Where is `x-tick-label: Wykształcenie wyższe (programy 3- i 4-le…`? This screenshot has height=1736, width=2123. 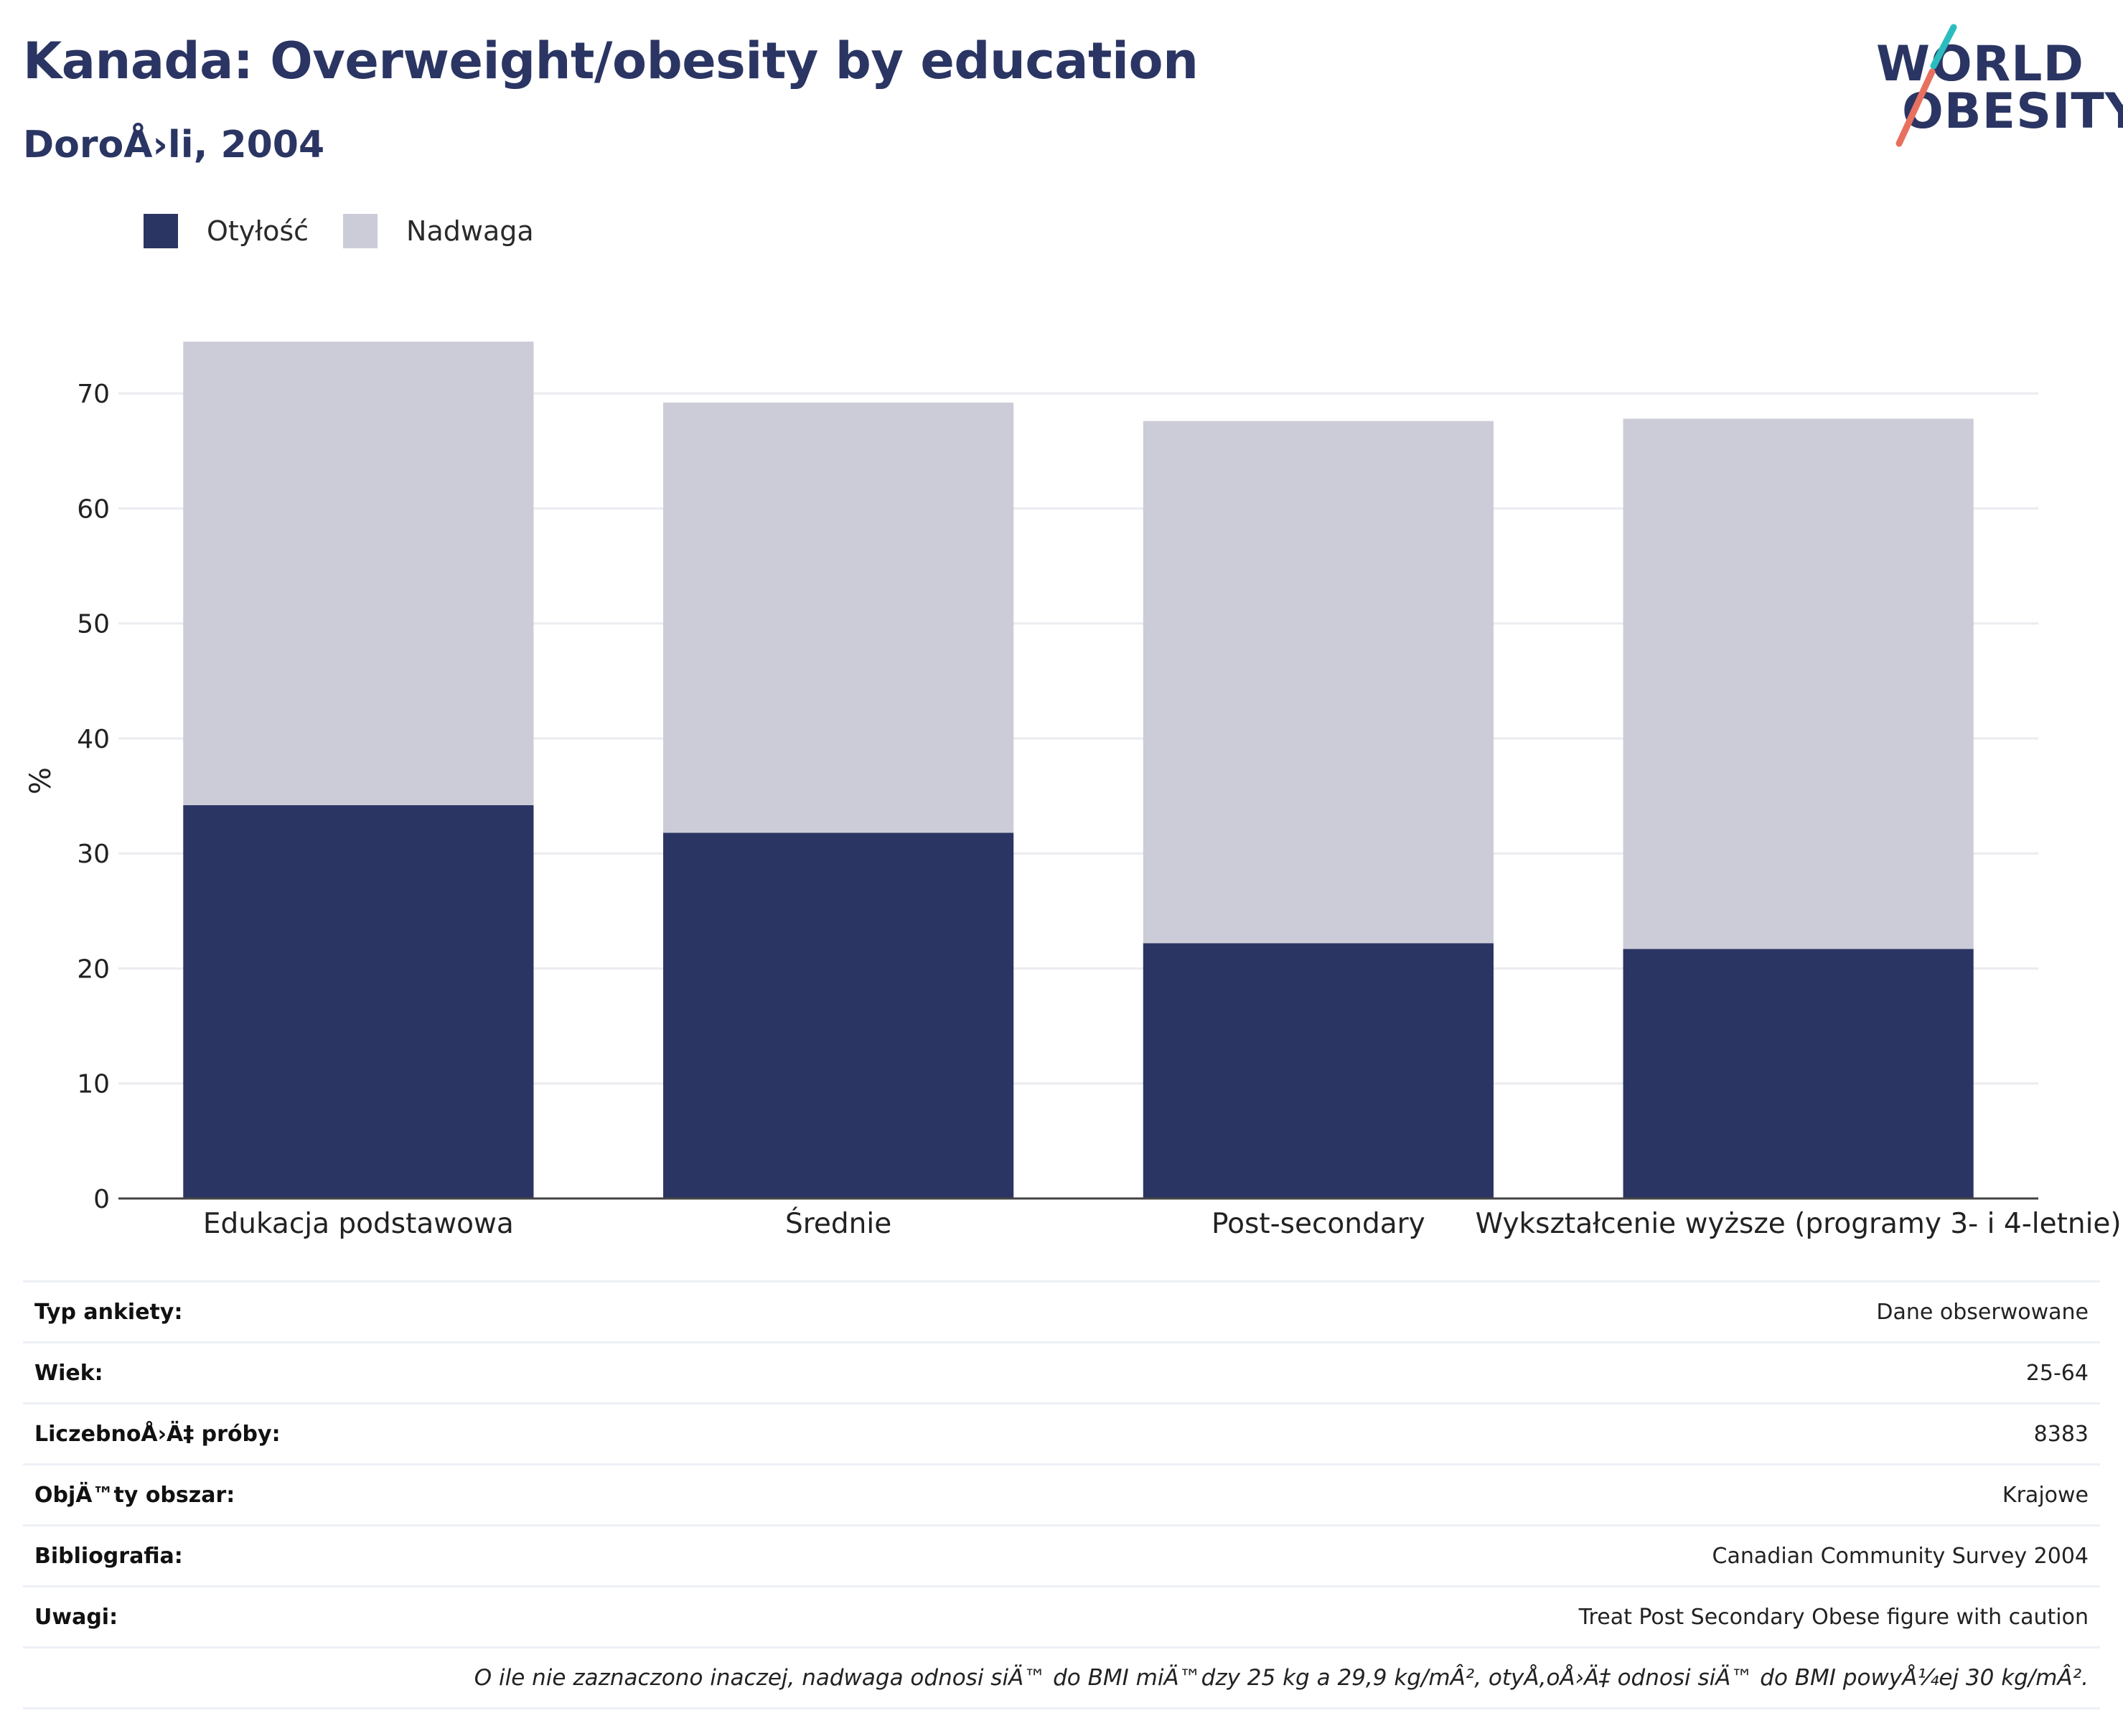 x-tick-label: Wykształcenie wyższe (programy 3- i 4-le… is located at coordinates (1799, 1224).